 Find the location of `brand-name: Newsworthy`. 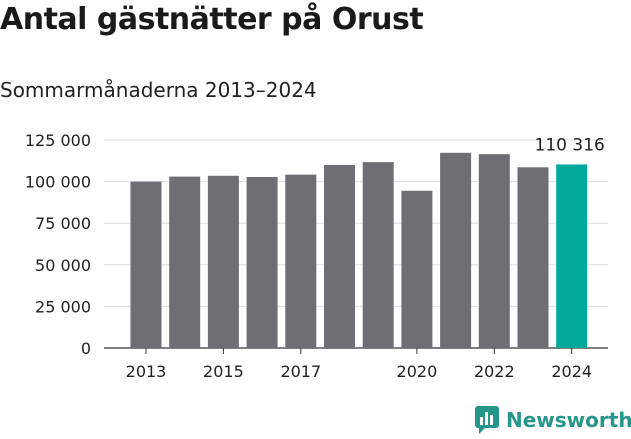

brand-name: Newsworthy is located at coordinates (568, 420).